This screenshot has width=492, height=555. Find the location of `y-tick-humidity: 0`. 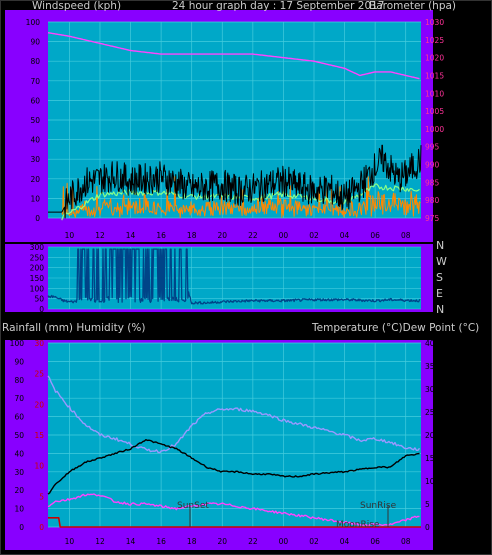

y-tick-humidity: 0 is located at coordinates (21, 527).